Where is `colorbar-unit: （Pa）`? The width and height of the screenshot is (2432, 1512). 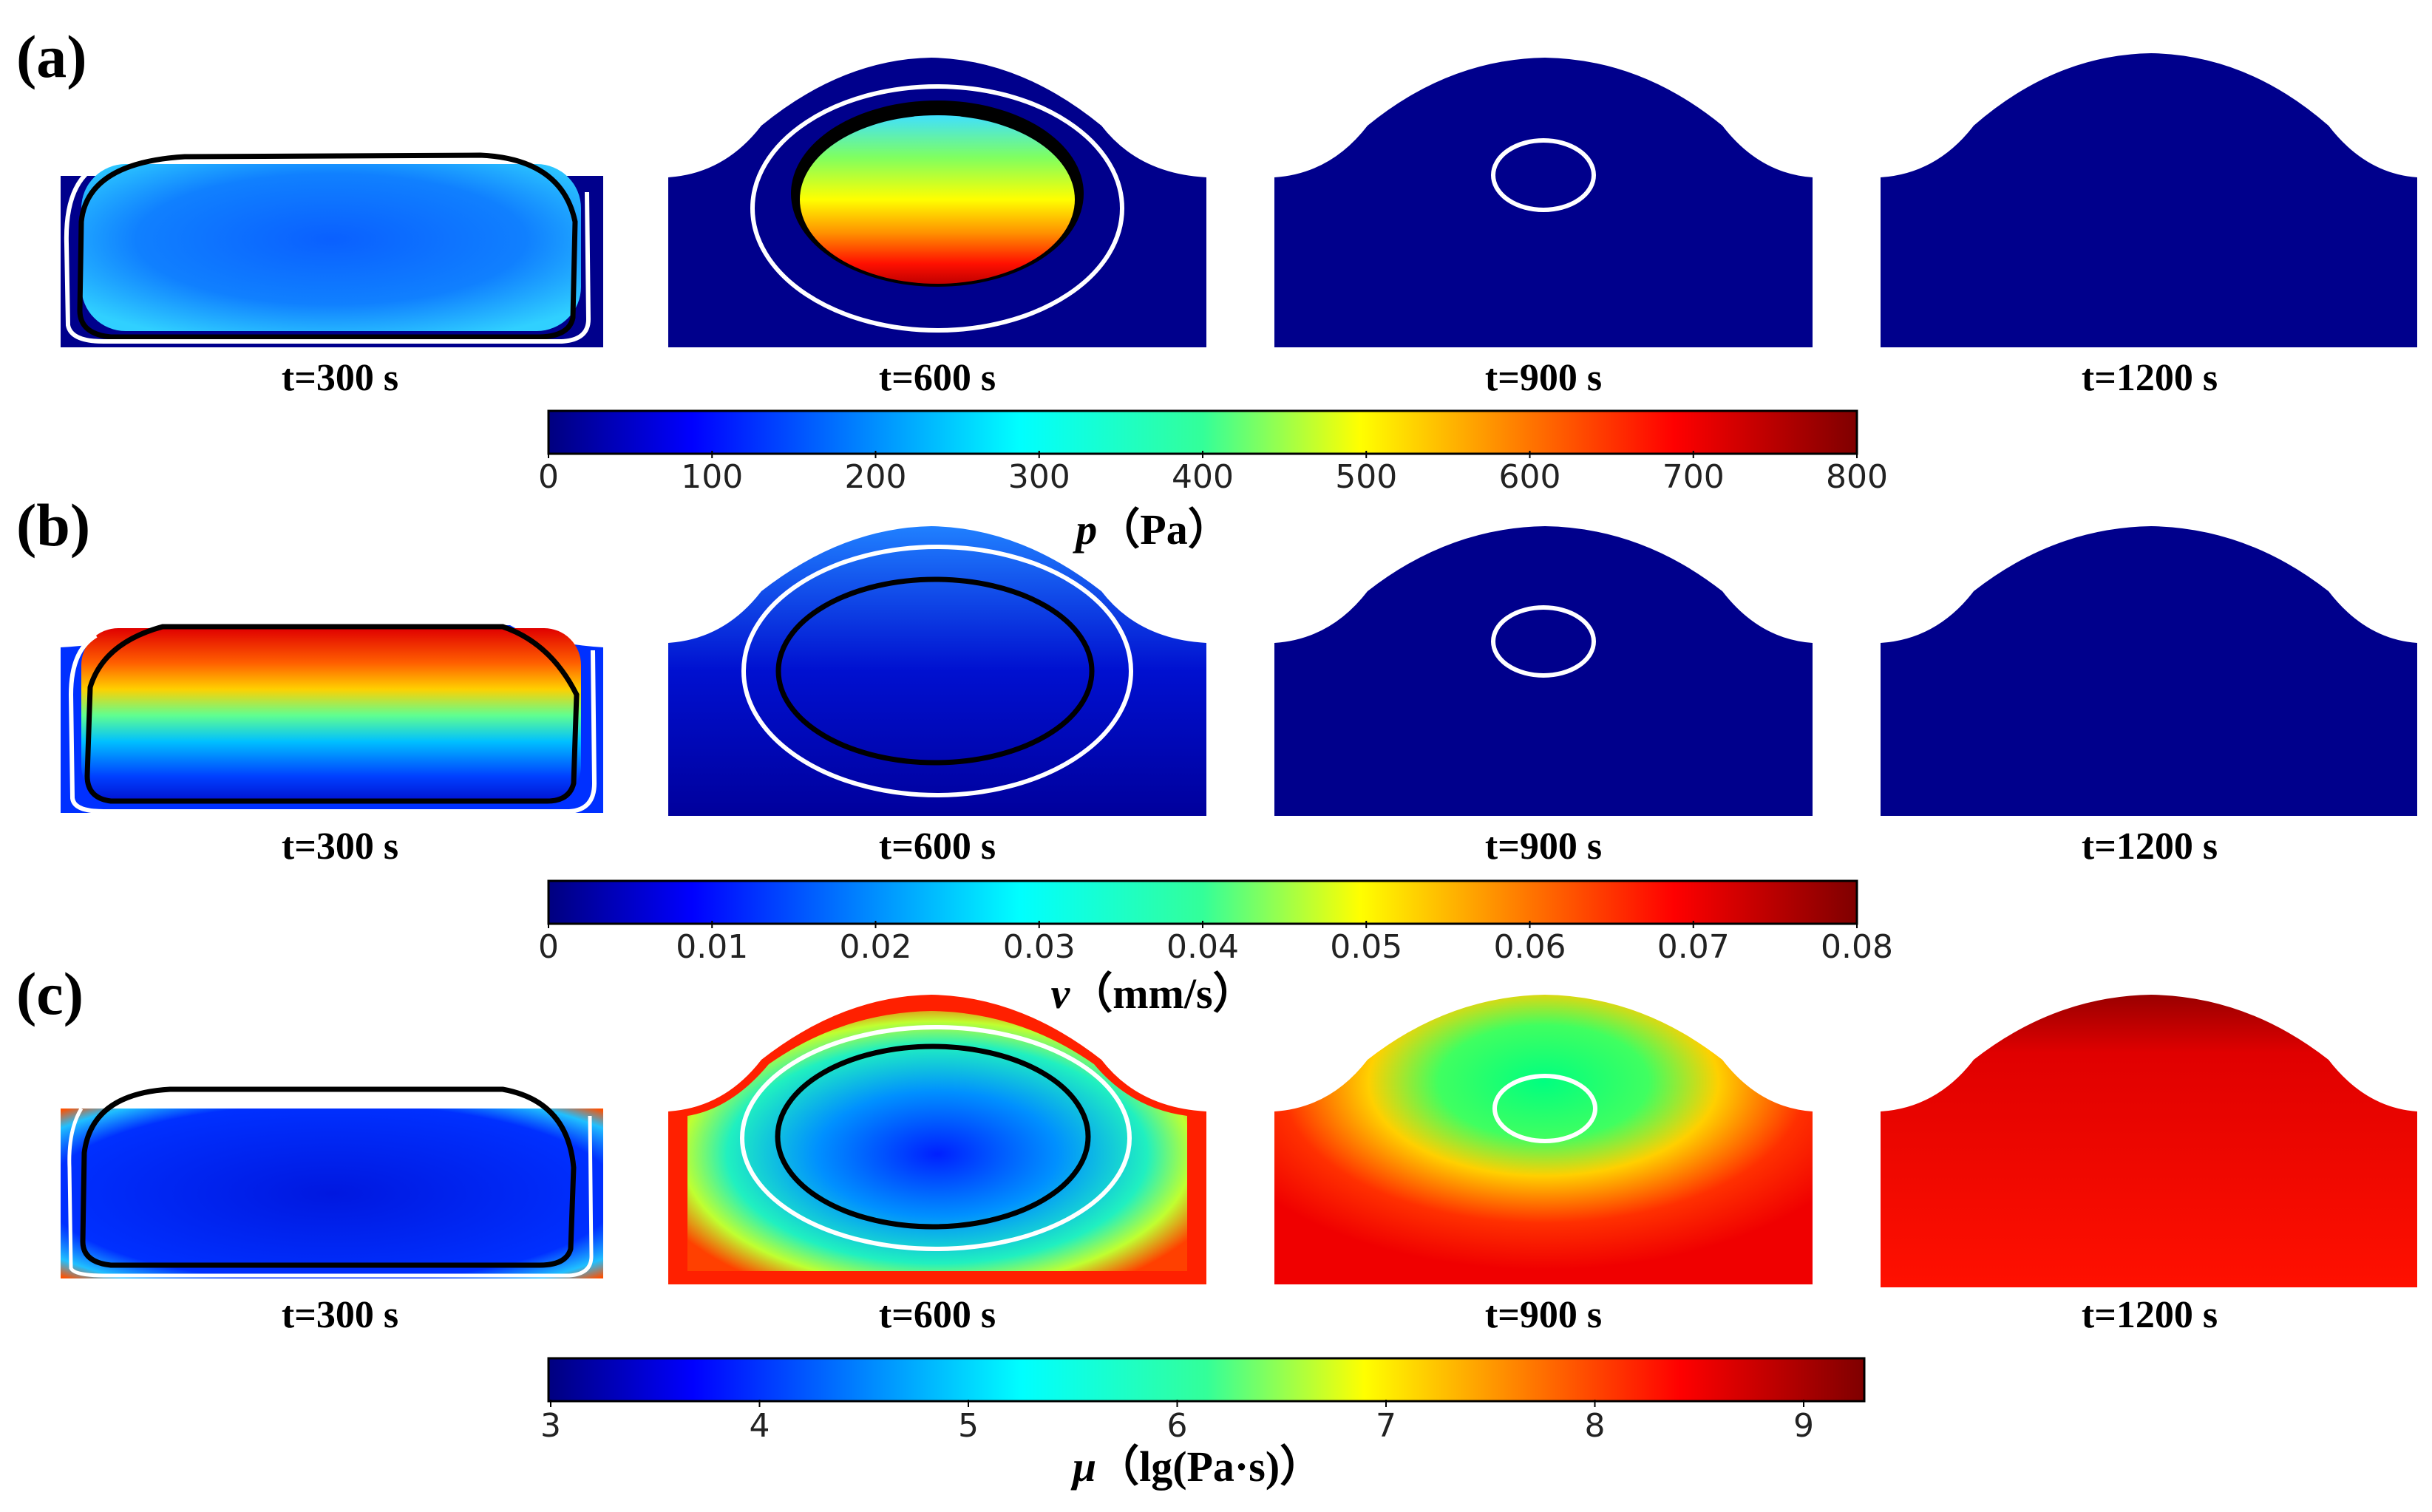 colorbar-unit: （Pa） is located at coordinates (1163, 529).